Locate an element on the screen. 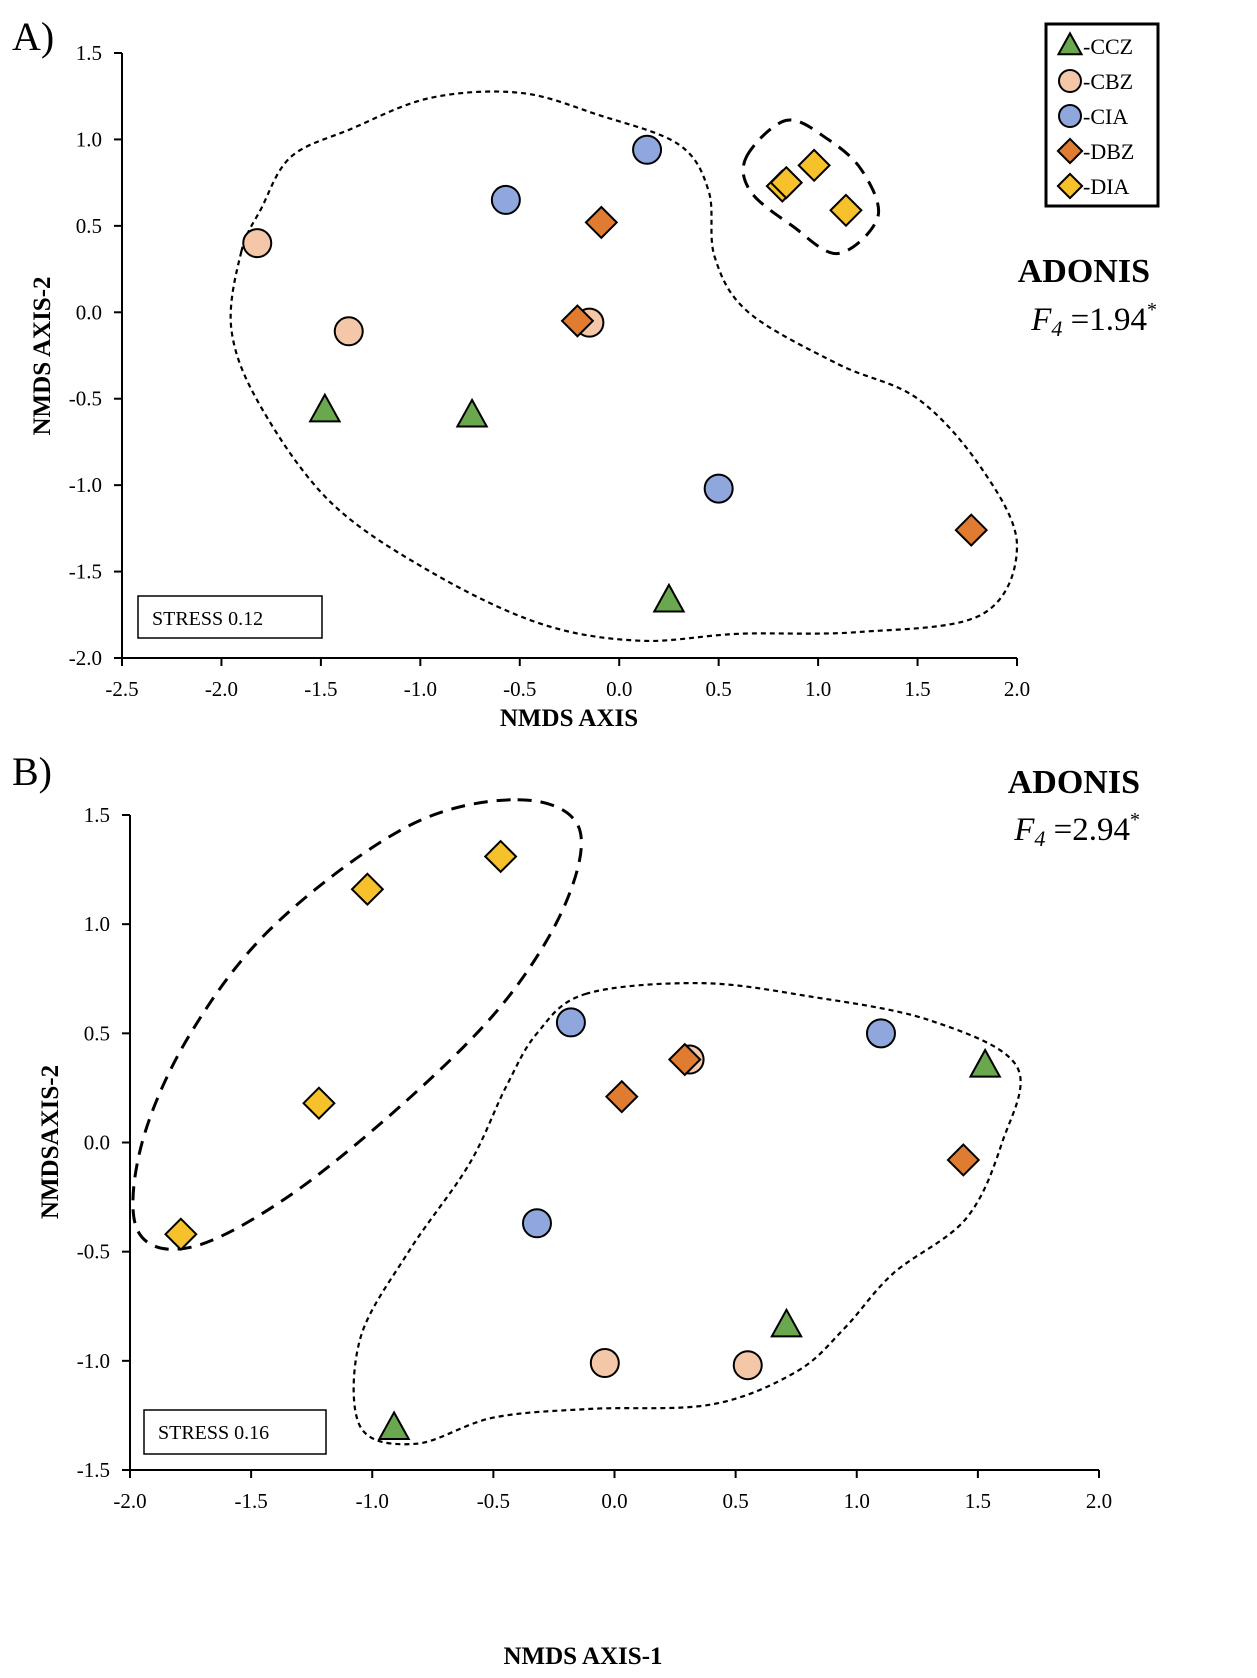  panel-a-x-tick-label: 0.0 is located at coordinates (619, 689).